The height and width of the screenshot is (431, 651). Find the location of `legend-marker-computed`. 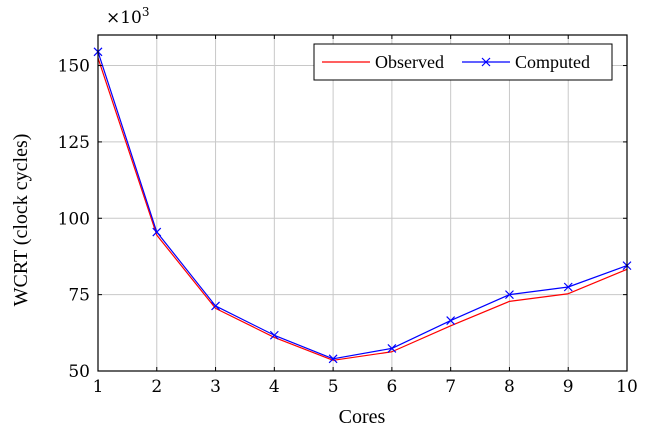

legend-marker-computed is located at coordinates (486, 62).